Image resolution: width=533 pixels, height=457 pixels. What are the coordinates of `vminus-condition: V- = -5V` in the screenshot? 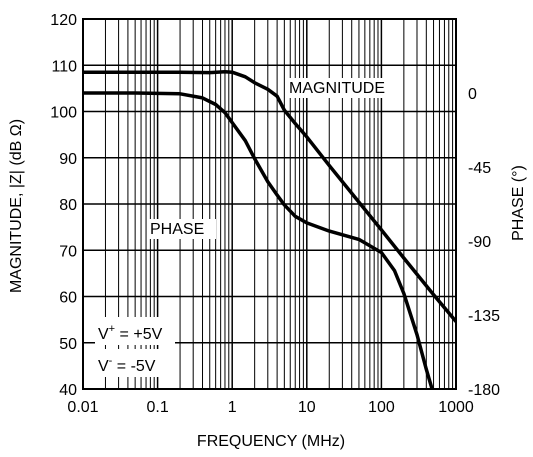 It's located at (127, 365).